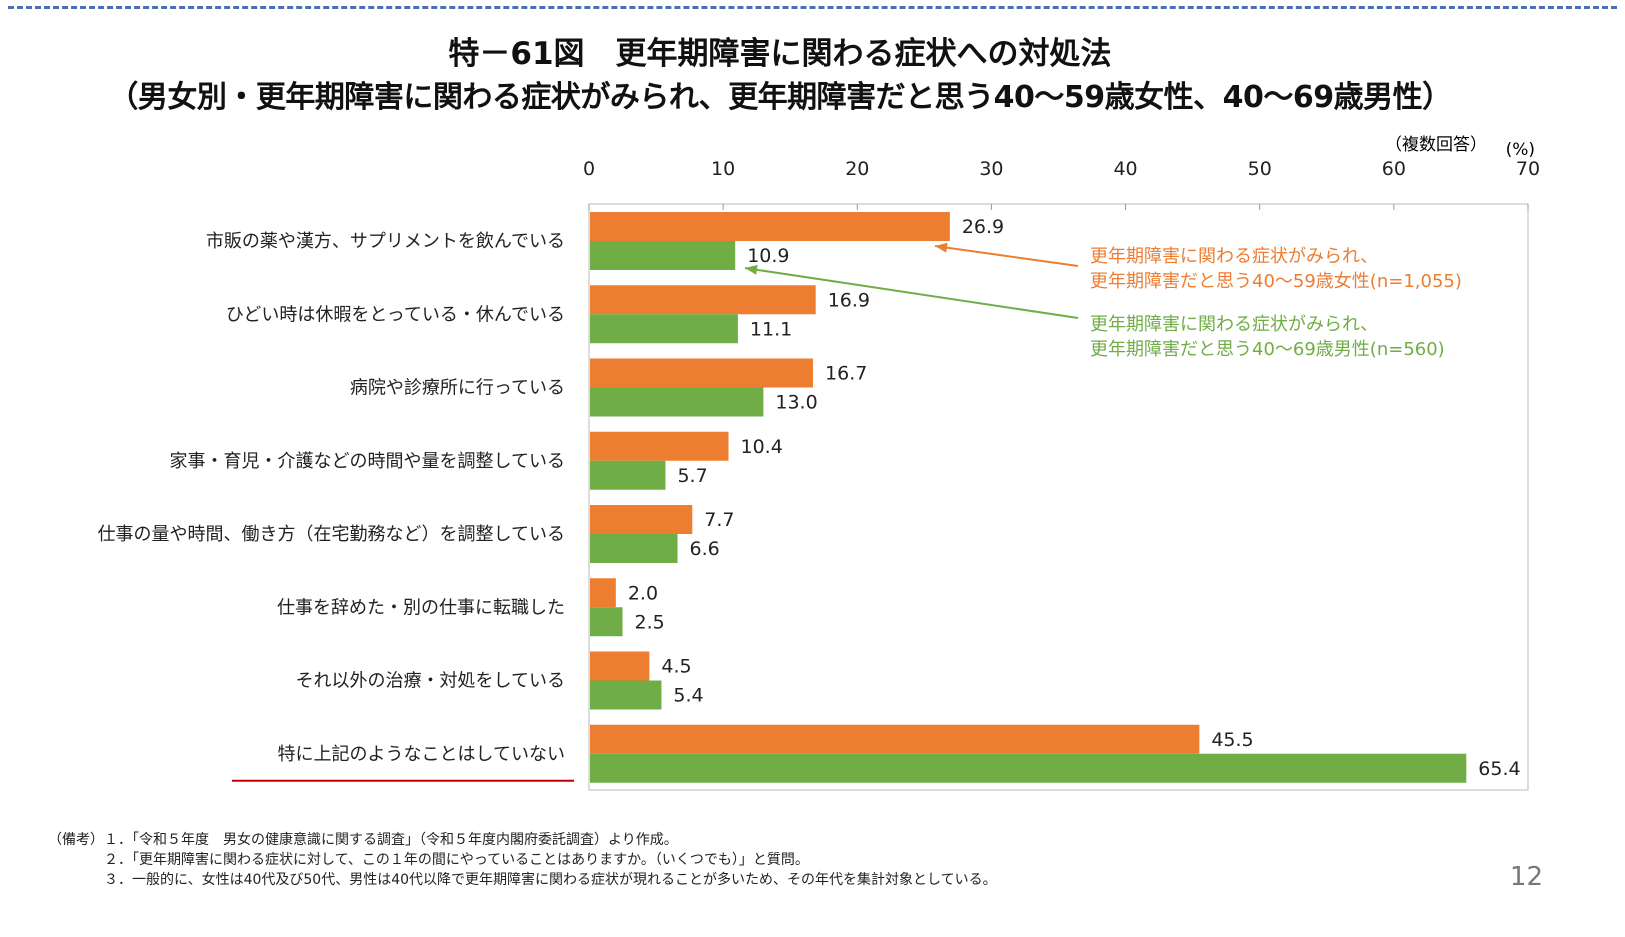  I want to click on category-label: それ以外の治療・対処をしている, so click(430, 681).